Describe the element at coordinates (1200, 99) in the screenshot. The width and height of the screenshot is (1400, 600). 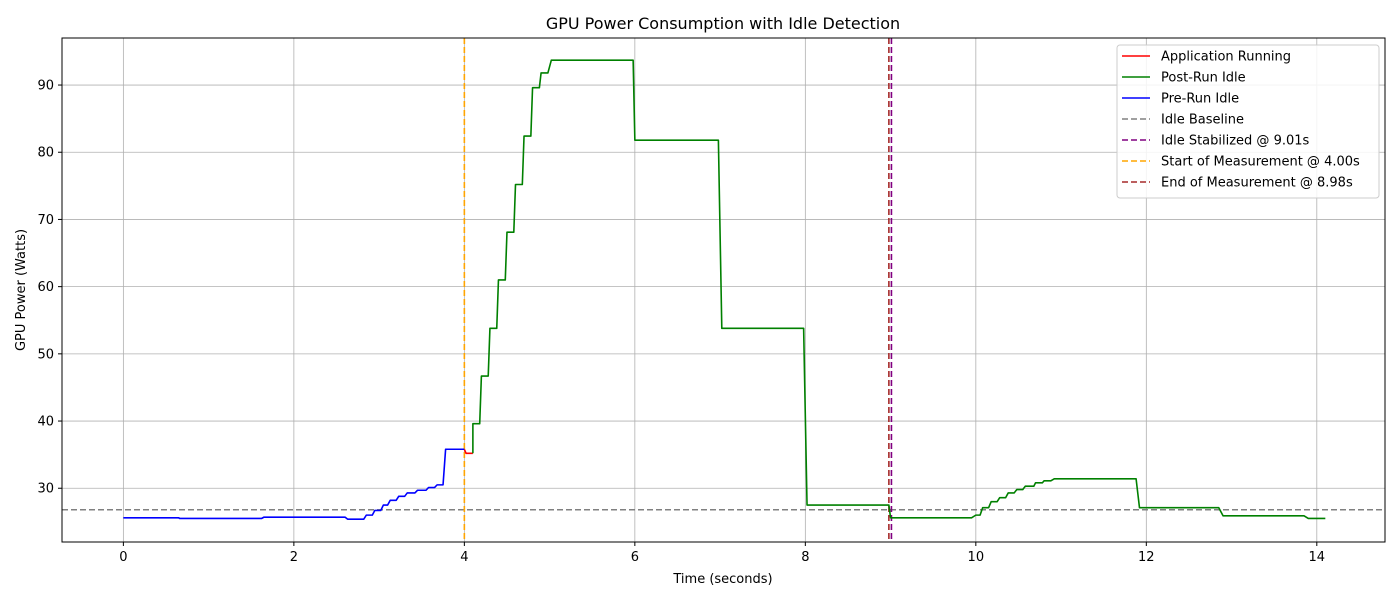
I see `legend-label: Pre-Run Idle` at that location.